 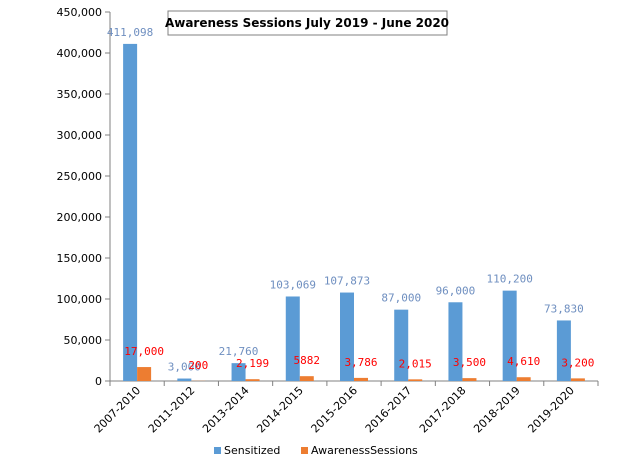 What do you see at coordinates (335, 410) in the screenshot?
I see `x-tick-label: 2015-2016` at bounding box center [335, 410].